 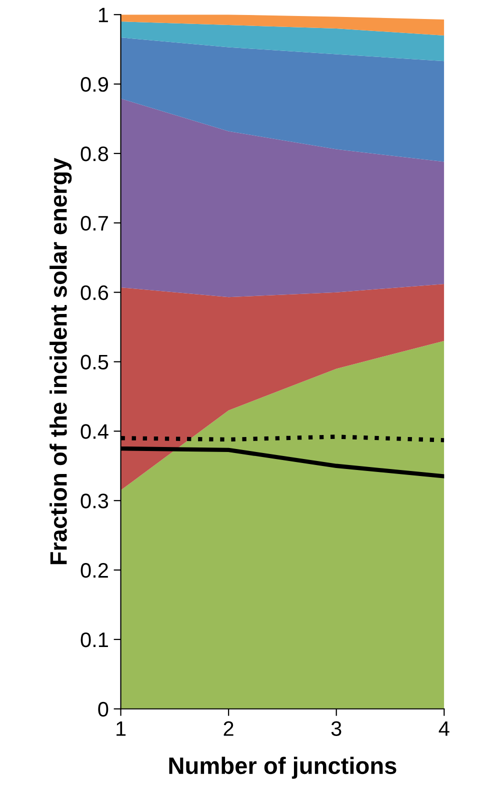 I want to click on y-tick-label: 0.4, so click(x=94, y=431).